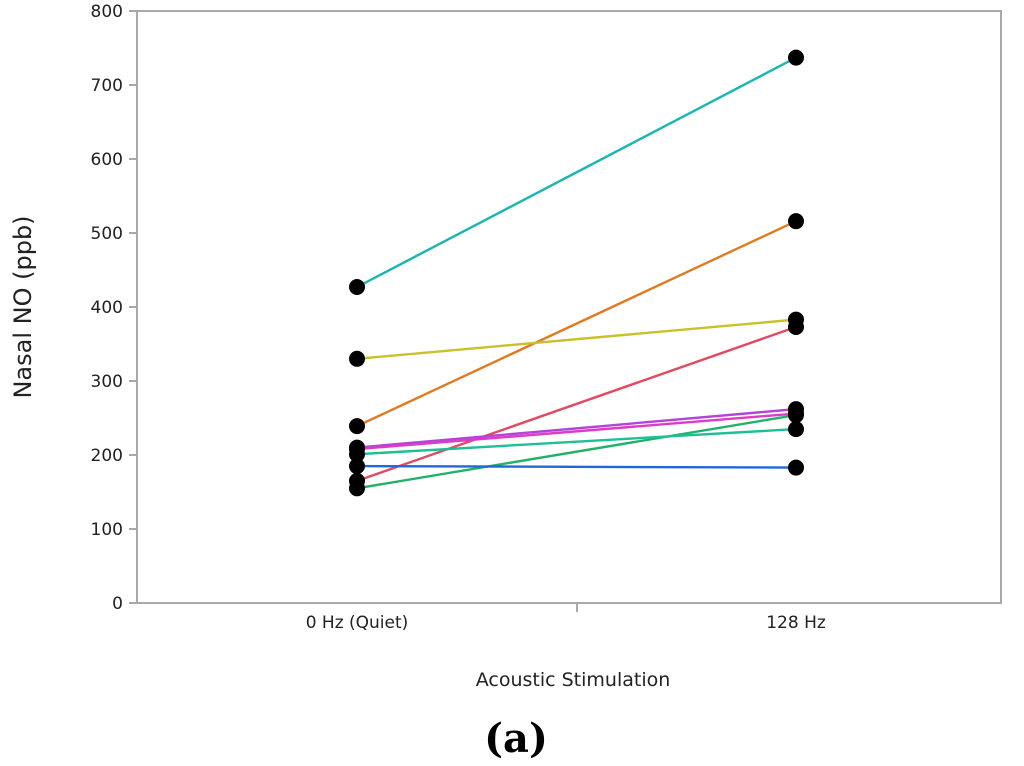  What do you see at coordinates (107, 12) in the screenshot?
I see `y-tick-label: 800` at bounding box center [107, 12].